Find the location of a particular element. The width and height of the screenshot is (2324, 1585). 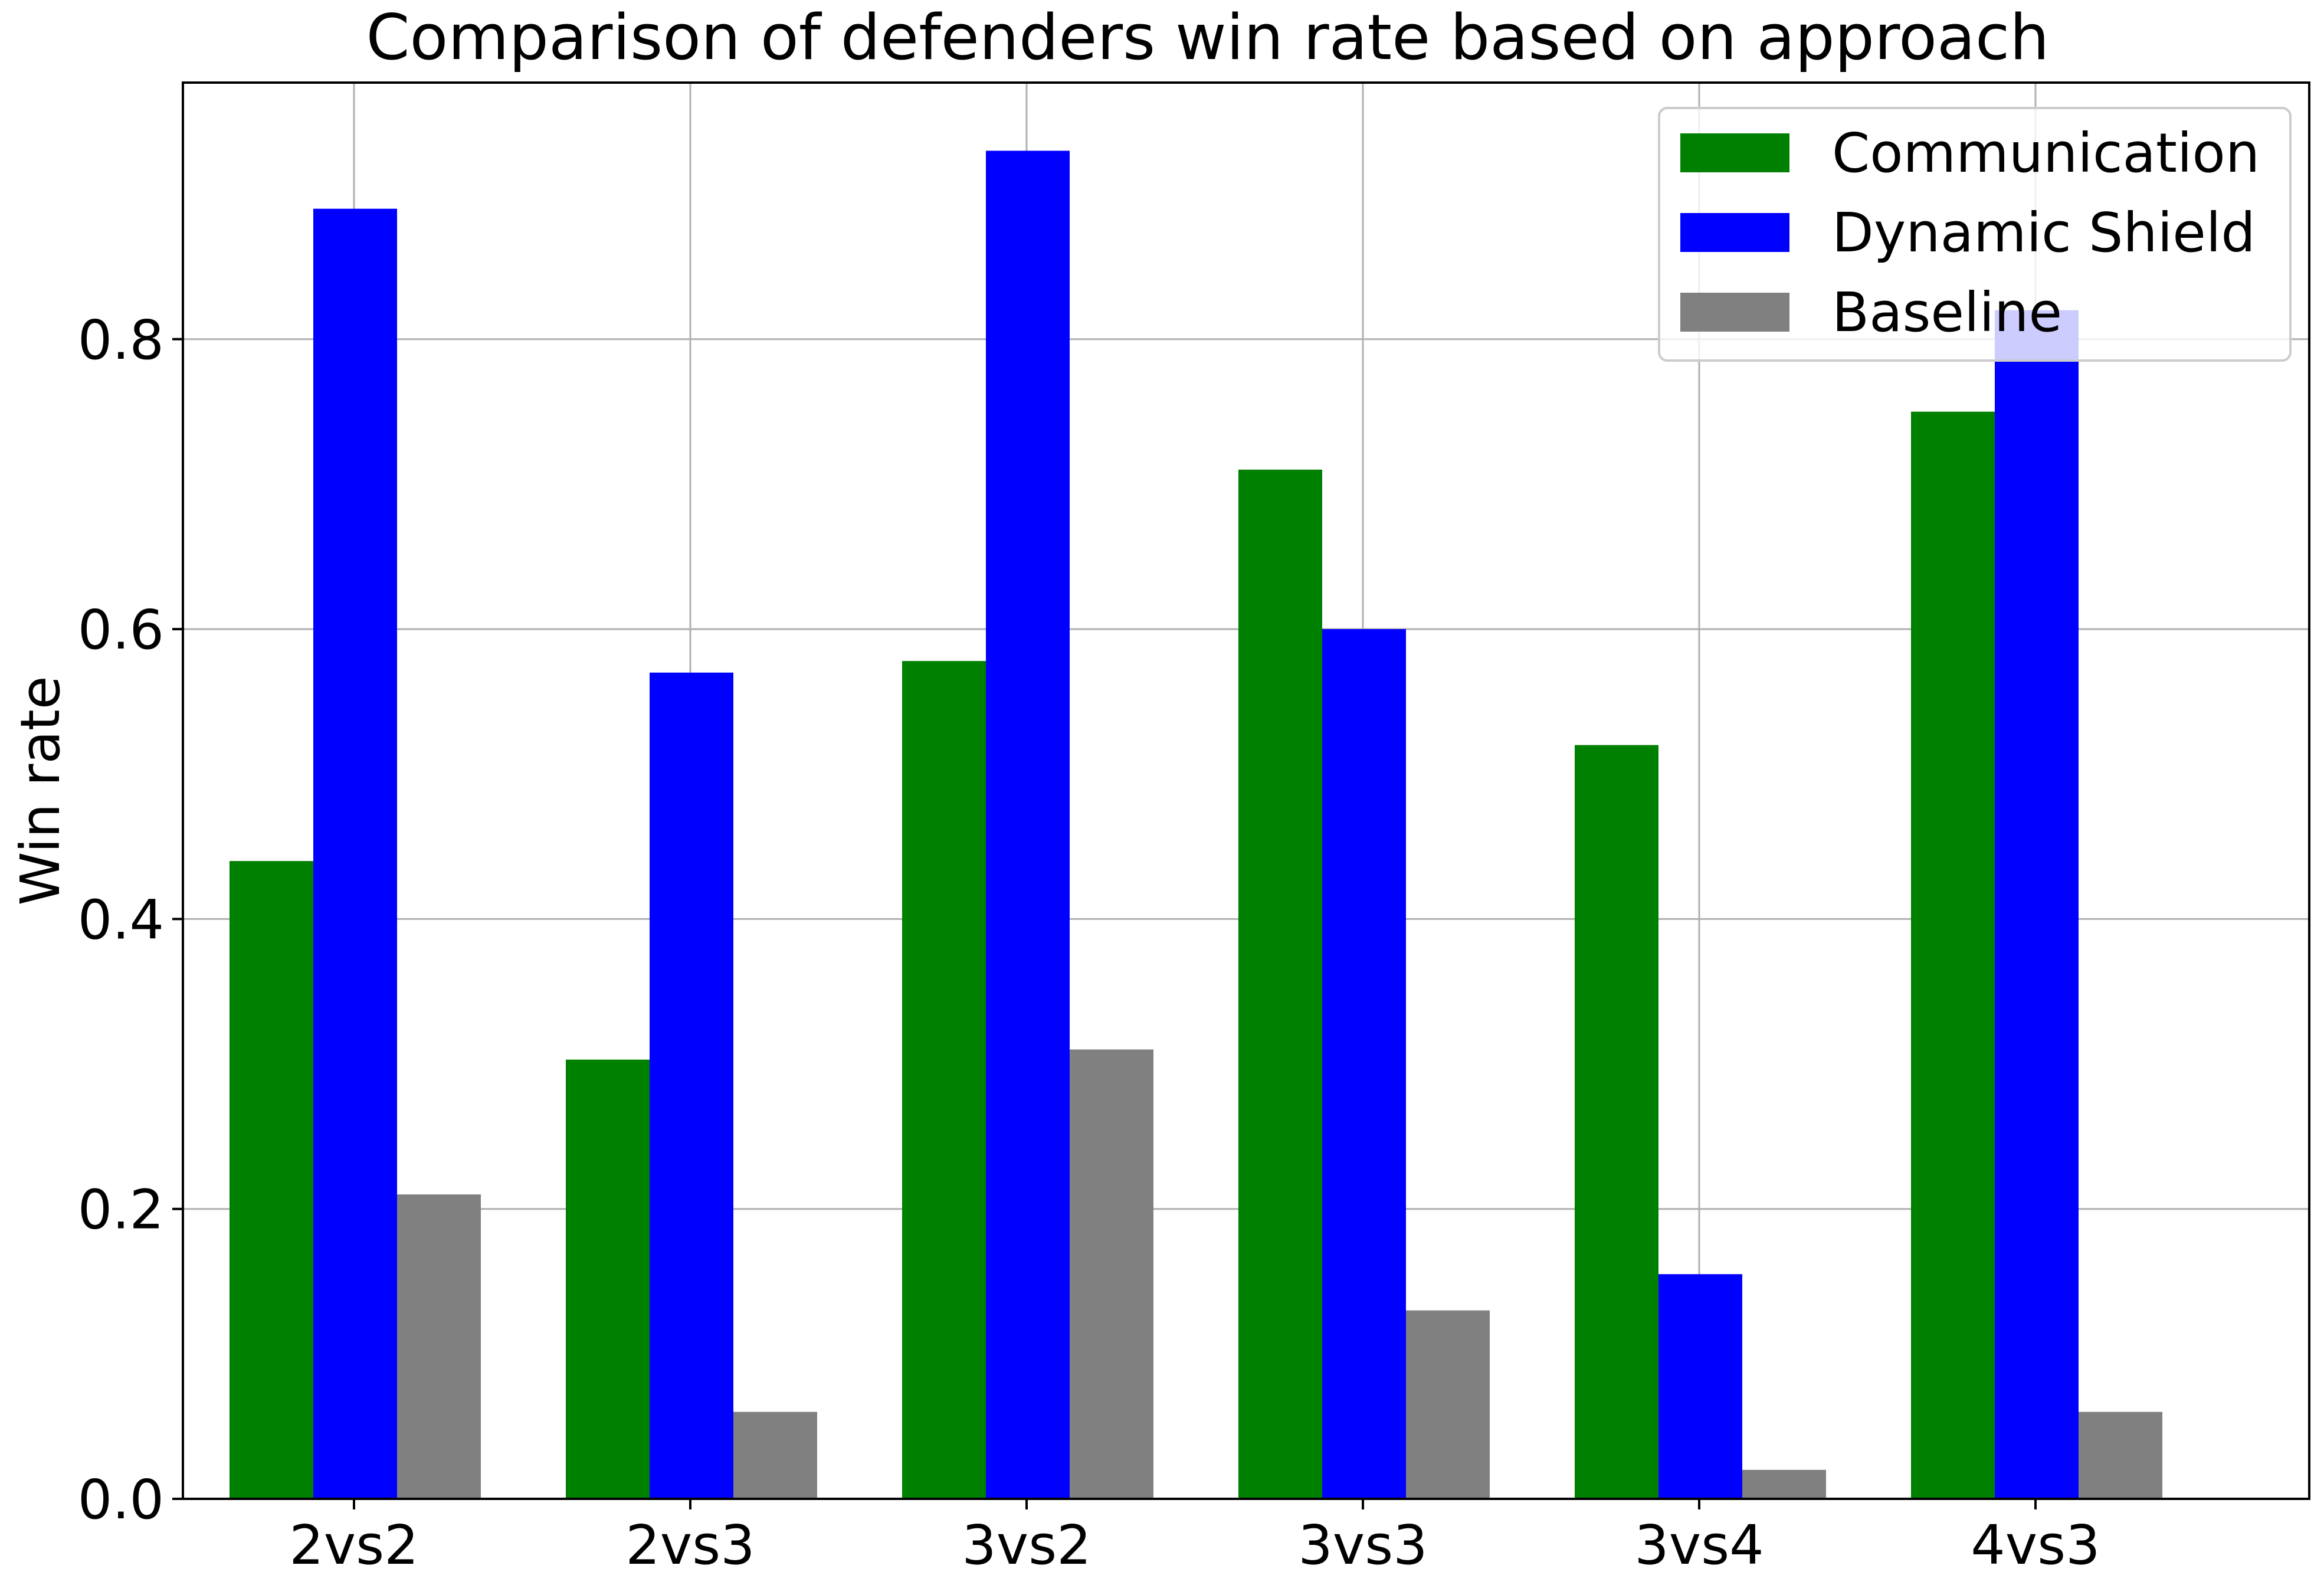

x-tick-label: 3vs4 is located at coordinates (1699, 1545).